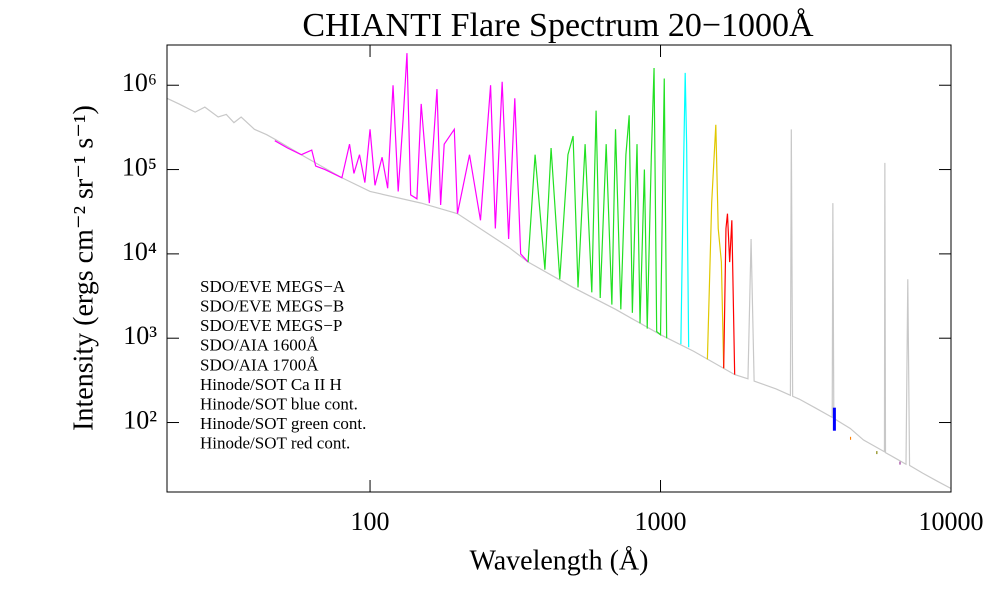  What do you see at coordinates (275, 443) in the screenshot?
I see `legend-entry: Hinode/SOT red cont.` at bounding box center [275, 443].